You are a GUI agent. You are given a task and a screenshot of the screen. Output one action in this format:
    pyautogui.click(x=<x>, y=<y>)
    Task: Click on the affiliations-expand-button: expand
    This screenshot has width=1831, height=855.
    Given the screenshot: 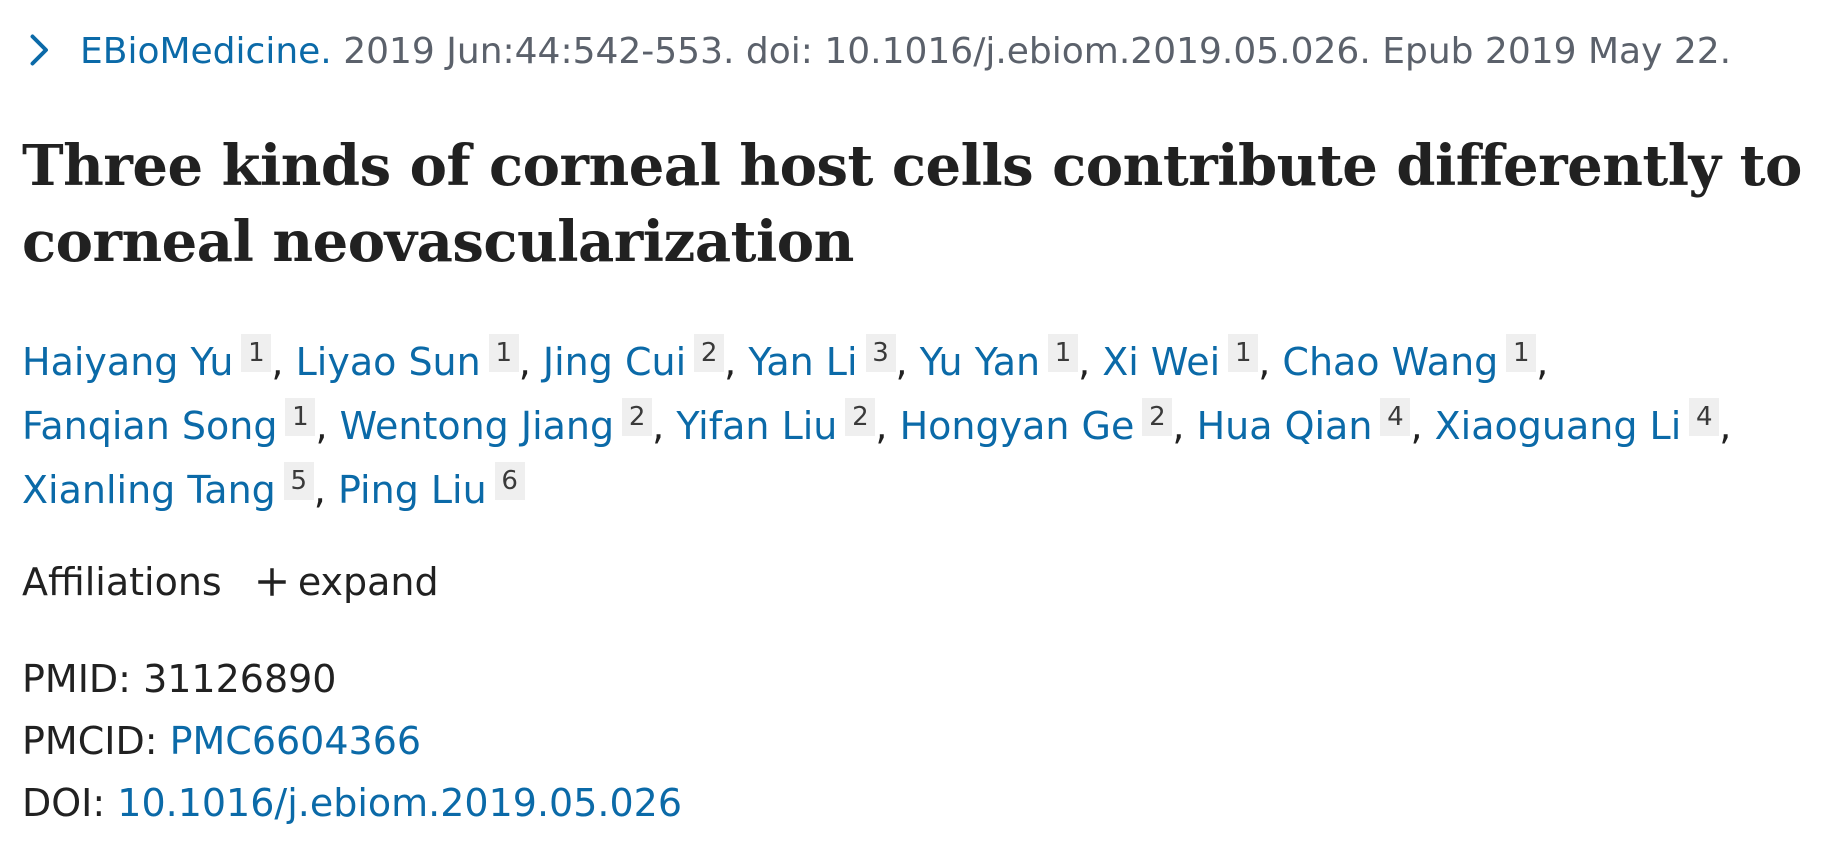 What is the action you would take?
    pyautogui.click(x=347, y=582)
    